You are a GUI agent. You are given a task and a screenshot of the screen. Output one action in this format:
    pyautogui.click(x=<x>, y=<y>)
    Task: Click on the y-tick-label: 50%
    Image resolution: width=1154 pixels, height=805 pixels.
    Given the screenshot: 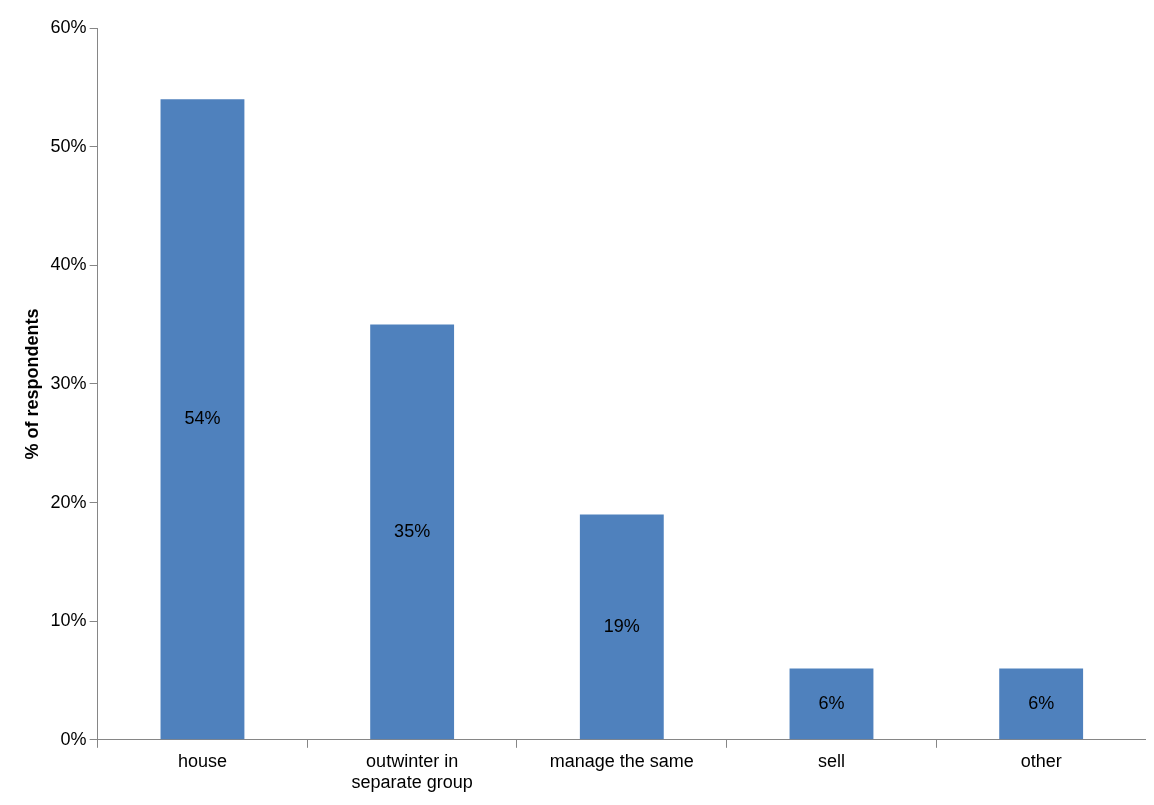 What is the action you would take?
    pyautogui.click(x=68, y=145)
    